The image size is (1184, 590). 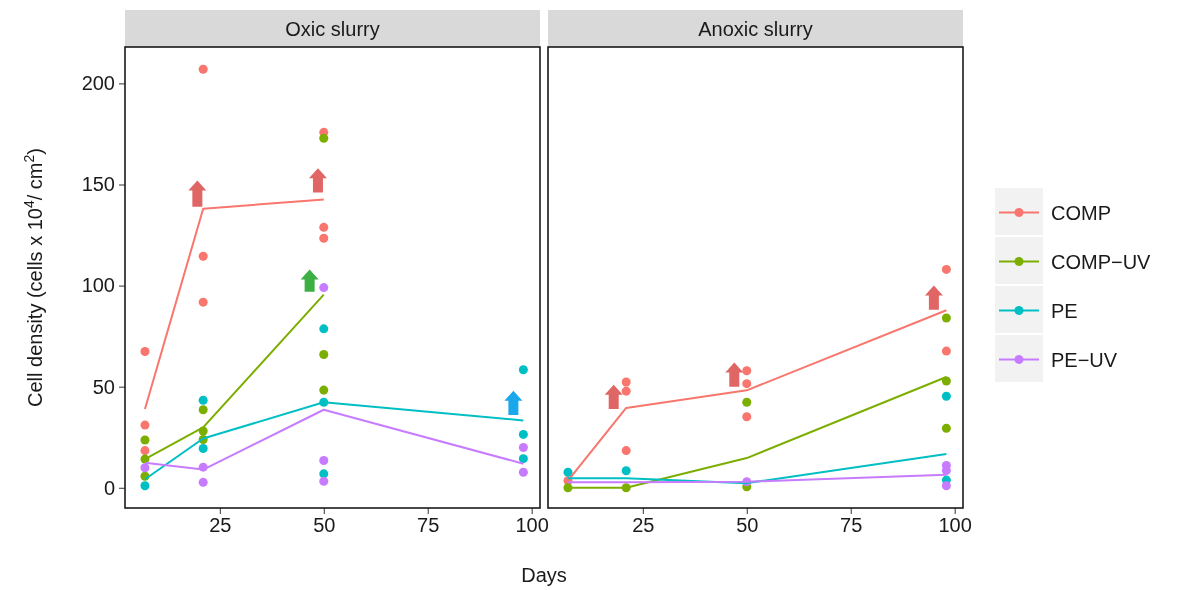 What do you see at coordinates (544, 575) in the screenshot?
I see `x-axis-title: Days` at bounding box center [544, 575].